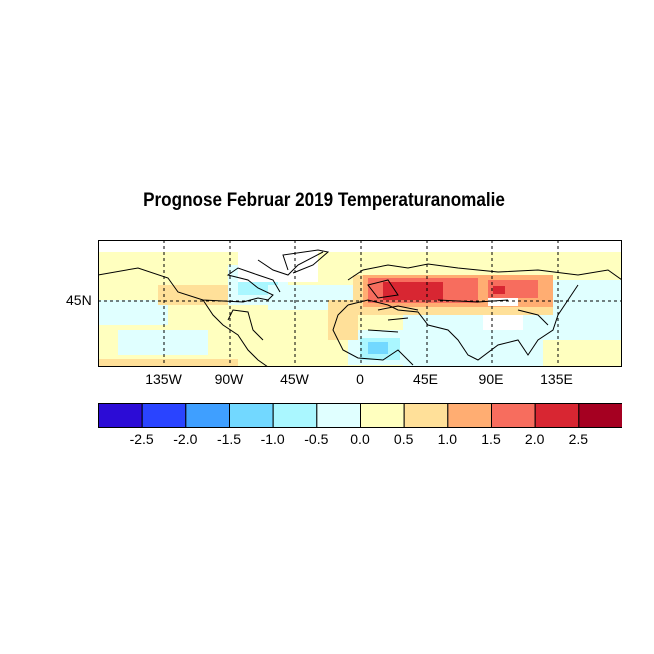 The width and height of the screenshot is (654, 654). I want to click on coastlines, so click(360, 308).